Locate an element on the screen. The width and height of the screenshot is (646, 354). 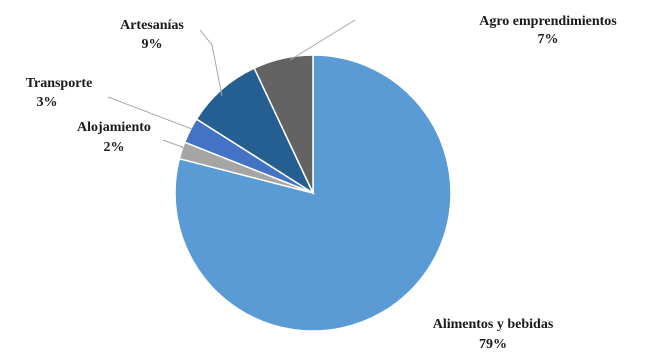
slice-label-transporte-name: Transporte is located at coordinates (59, 83).